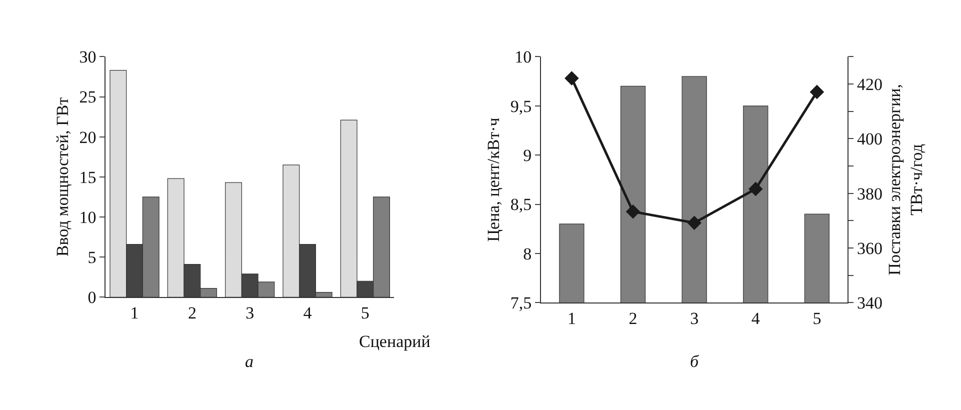  What do you see at coordinates (521, 106) in the screenshot?
I see `y-tick-label: 9,5` at bounding box center [521, 106].